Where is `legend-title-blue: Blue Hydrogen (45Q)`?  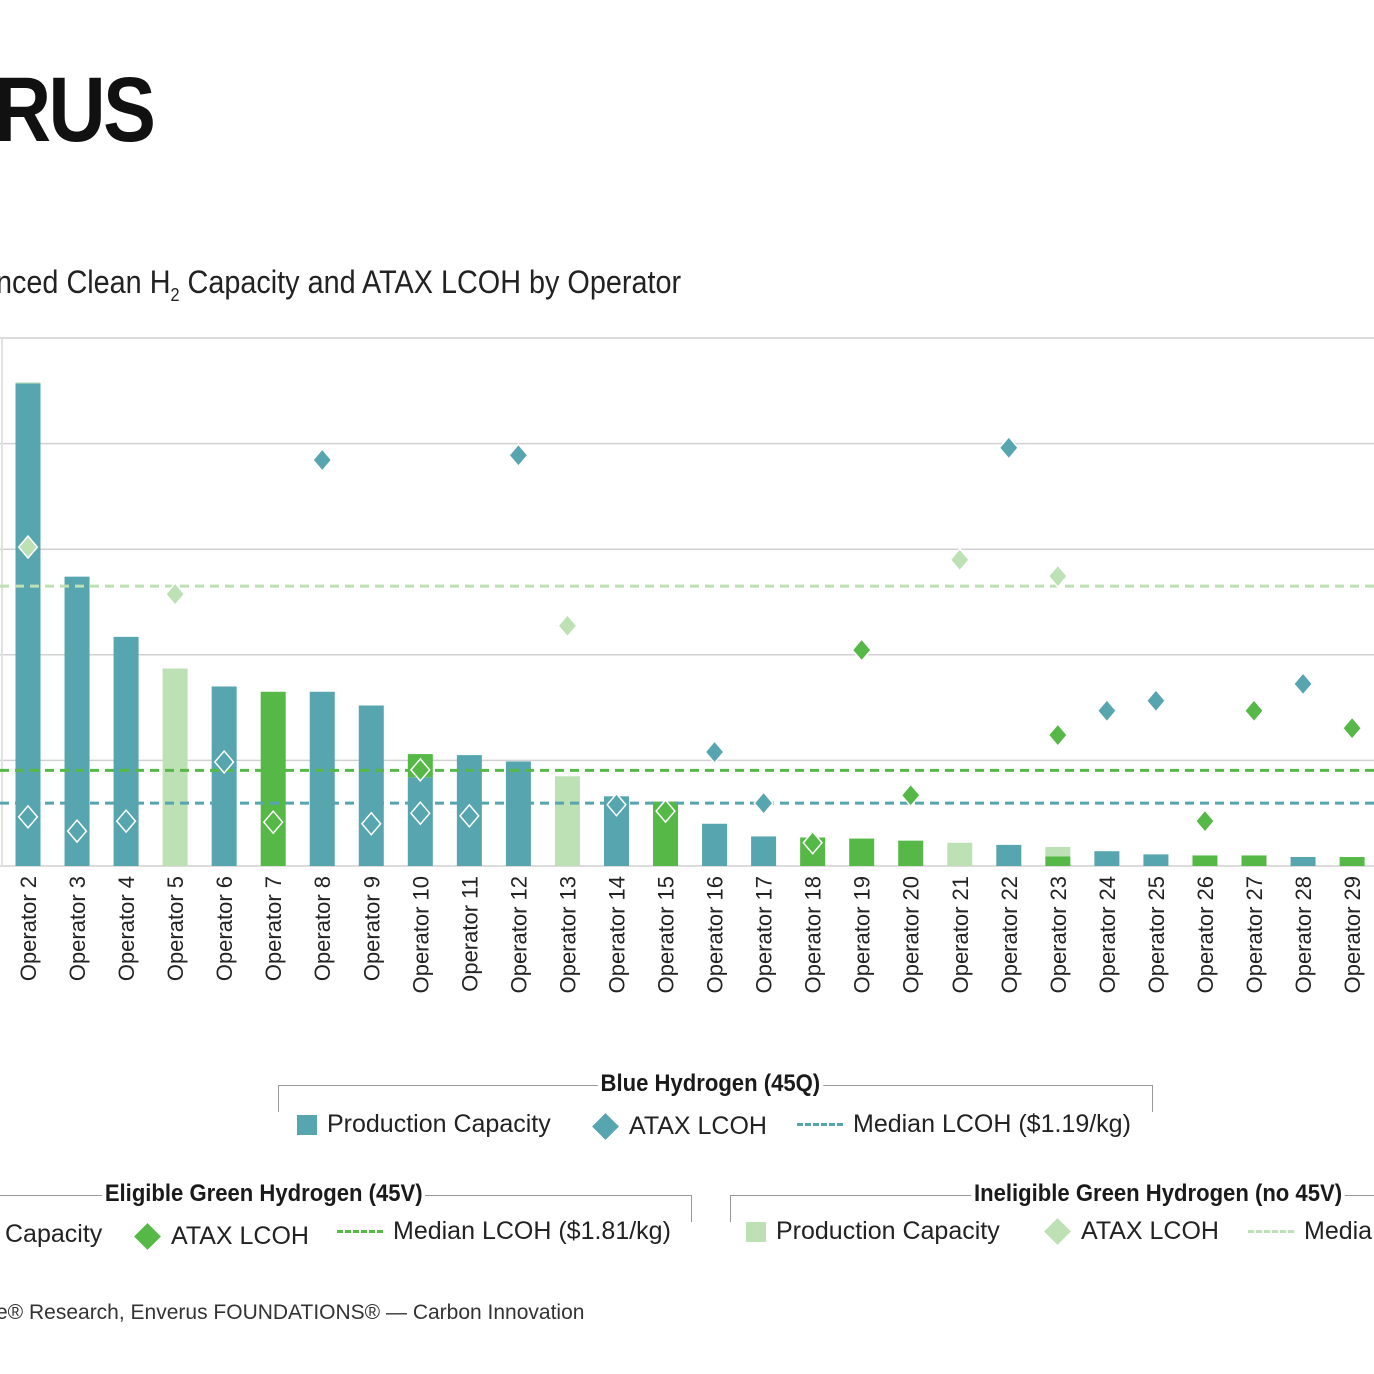 legend-title-blue: Blue Hydrogen (45Q) is located at coordinates (710, 1084).